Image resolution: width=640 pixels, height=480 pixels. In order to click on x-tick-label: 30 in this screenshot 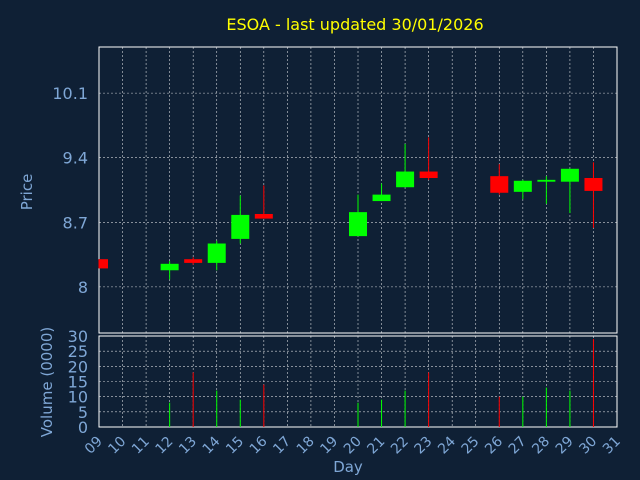, I will do `click(588, 446)`.